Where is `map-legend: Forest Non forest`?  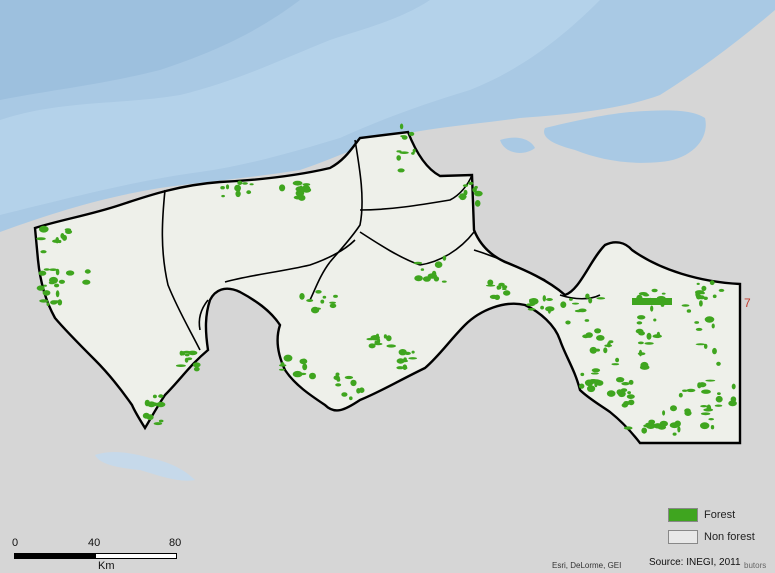 map-legend: Forest Non forest is located at coordinates (718, 527).